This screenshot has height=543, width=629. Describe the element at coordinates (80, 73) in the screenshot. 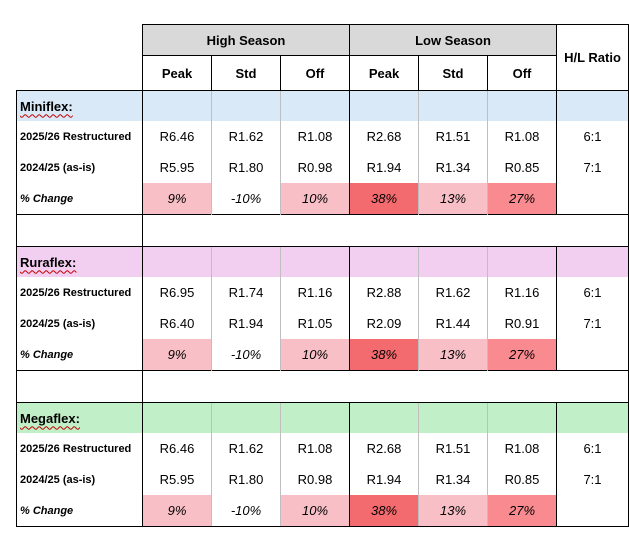

I see `header-corner` at that location.